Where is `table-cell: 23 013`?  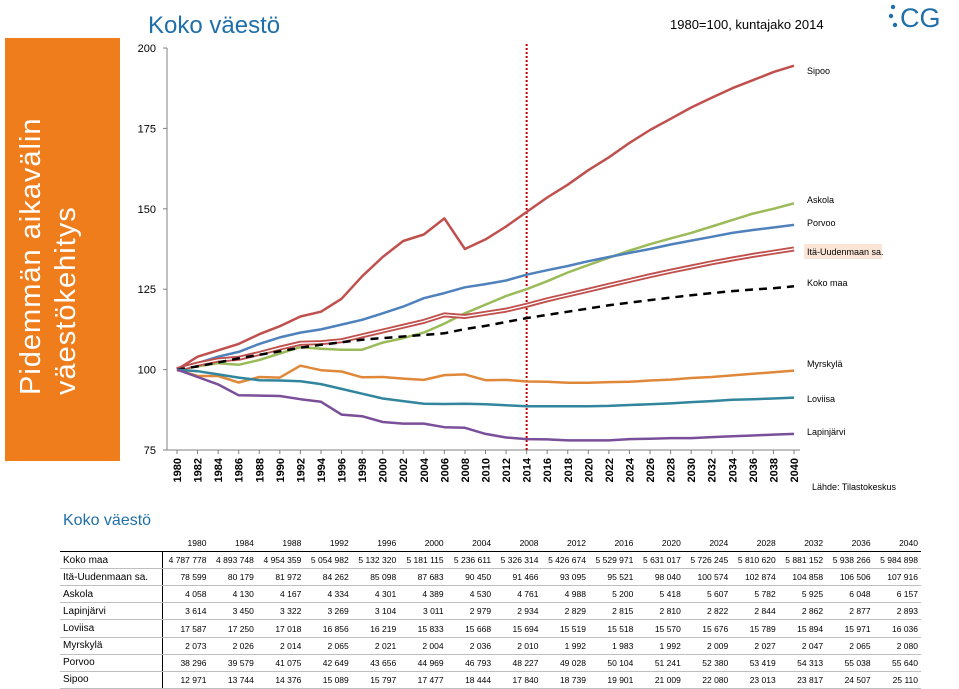 table-cell: 23 013 is located at coordinates (755, 680).